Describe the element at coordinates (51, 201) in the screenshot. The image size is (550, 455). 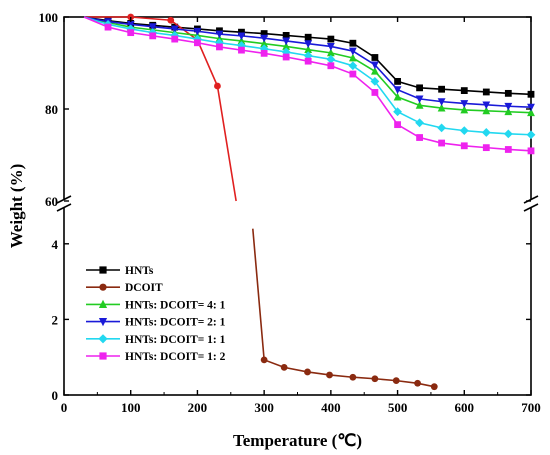
I see `y-tick-label: 60` at that location.